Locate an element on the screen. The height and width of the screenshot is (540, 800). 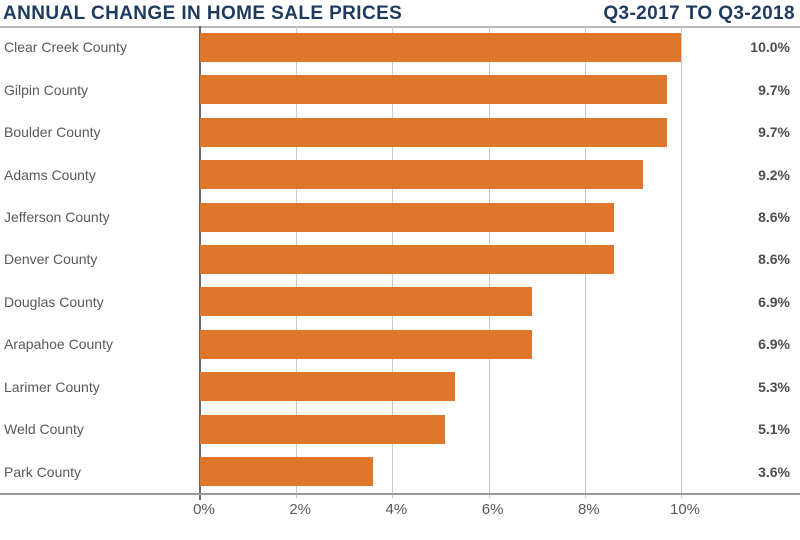
bar-row: Park County 3.6% is located at coordinates (400, 472).